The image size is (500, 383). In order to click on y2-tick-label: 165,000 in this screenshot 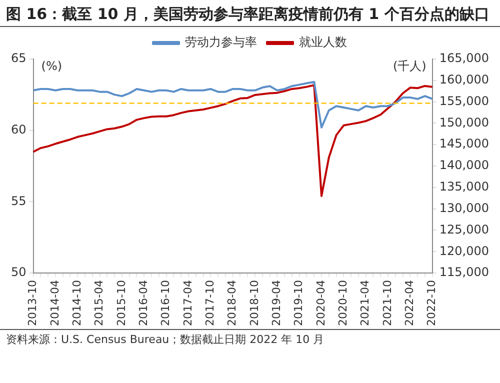, I will do `click(464, 58)`.